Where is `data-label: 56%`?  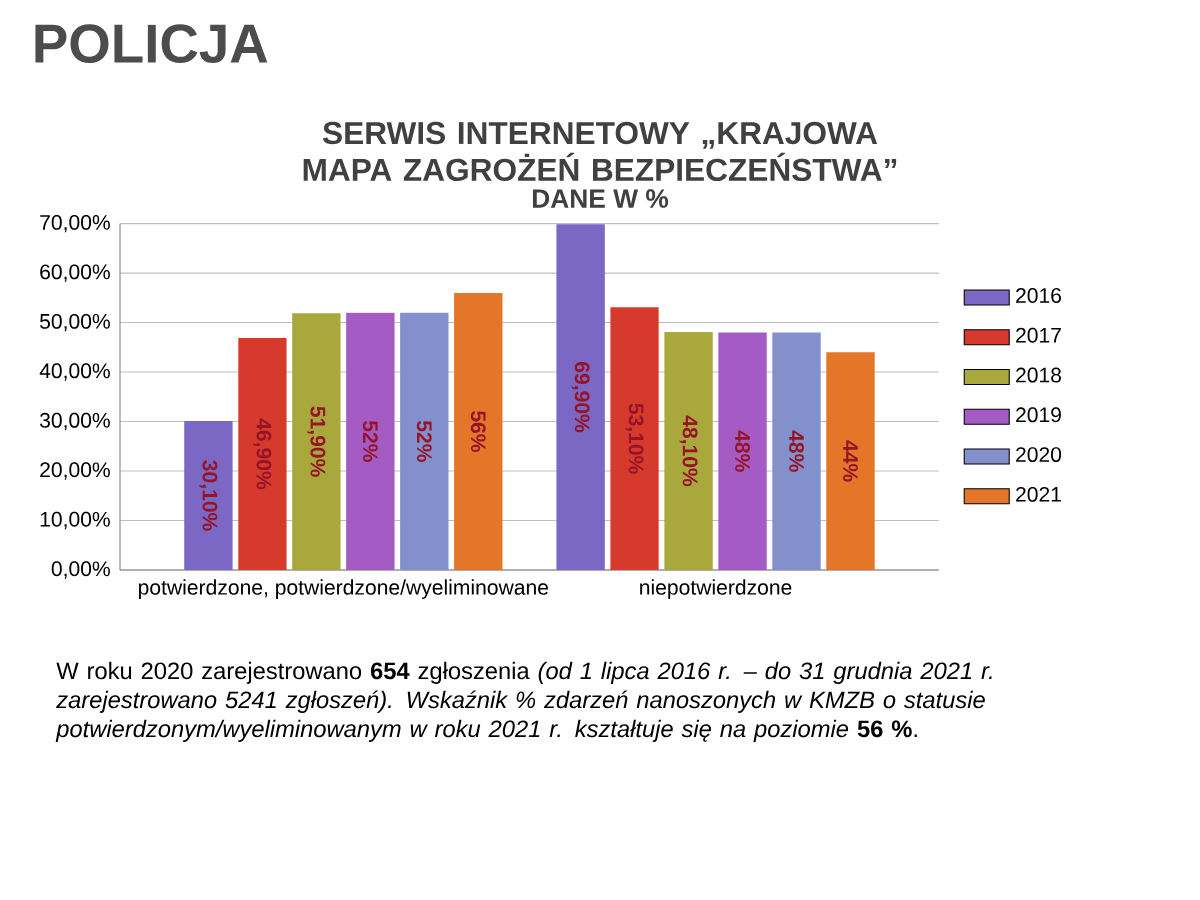
data-label: 56% is located at coordinates (478, 431).